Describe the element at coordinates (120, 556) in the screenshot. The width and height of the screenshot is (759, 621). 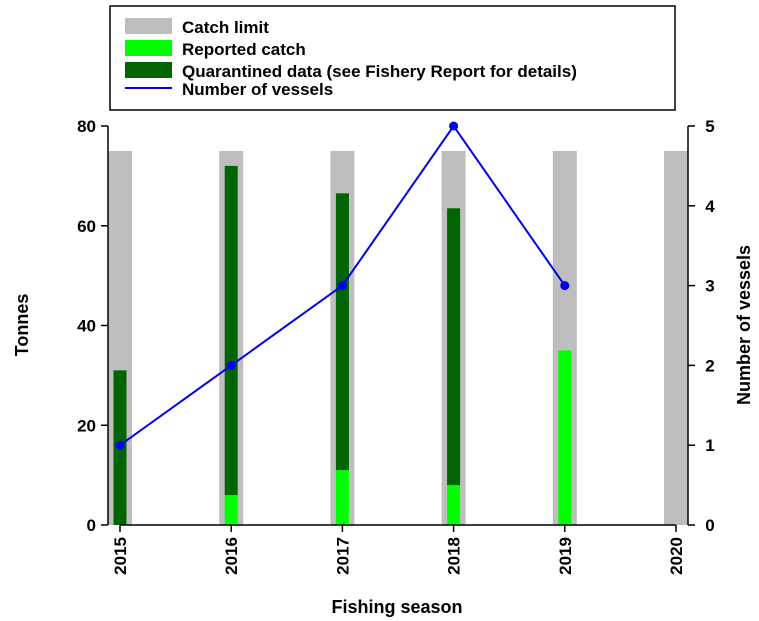
I see `x-tick-label-2015: 2015` at that location.